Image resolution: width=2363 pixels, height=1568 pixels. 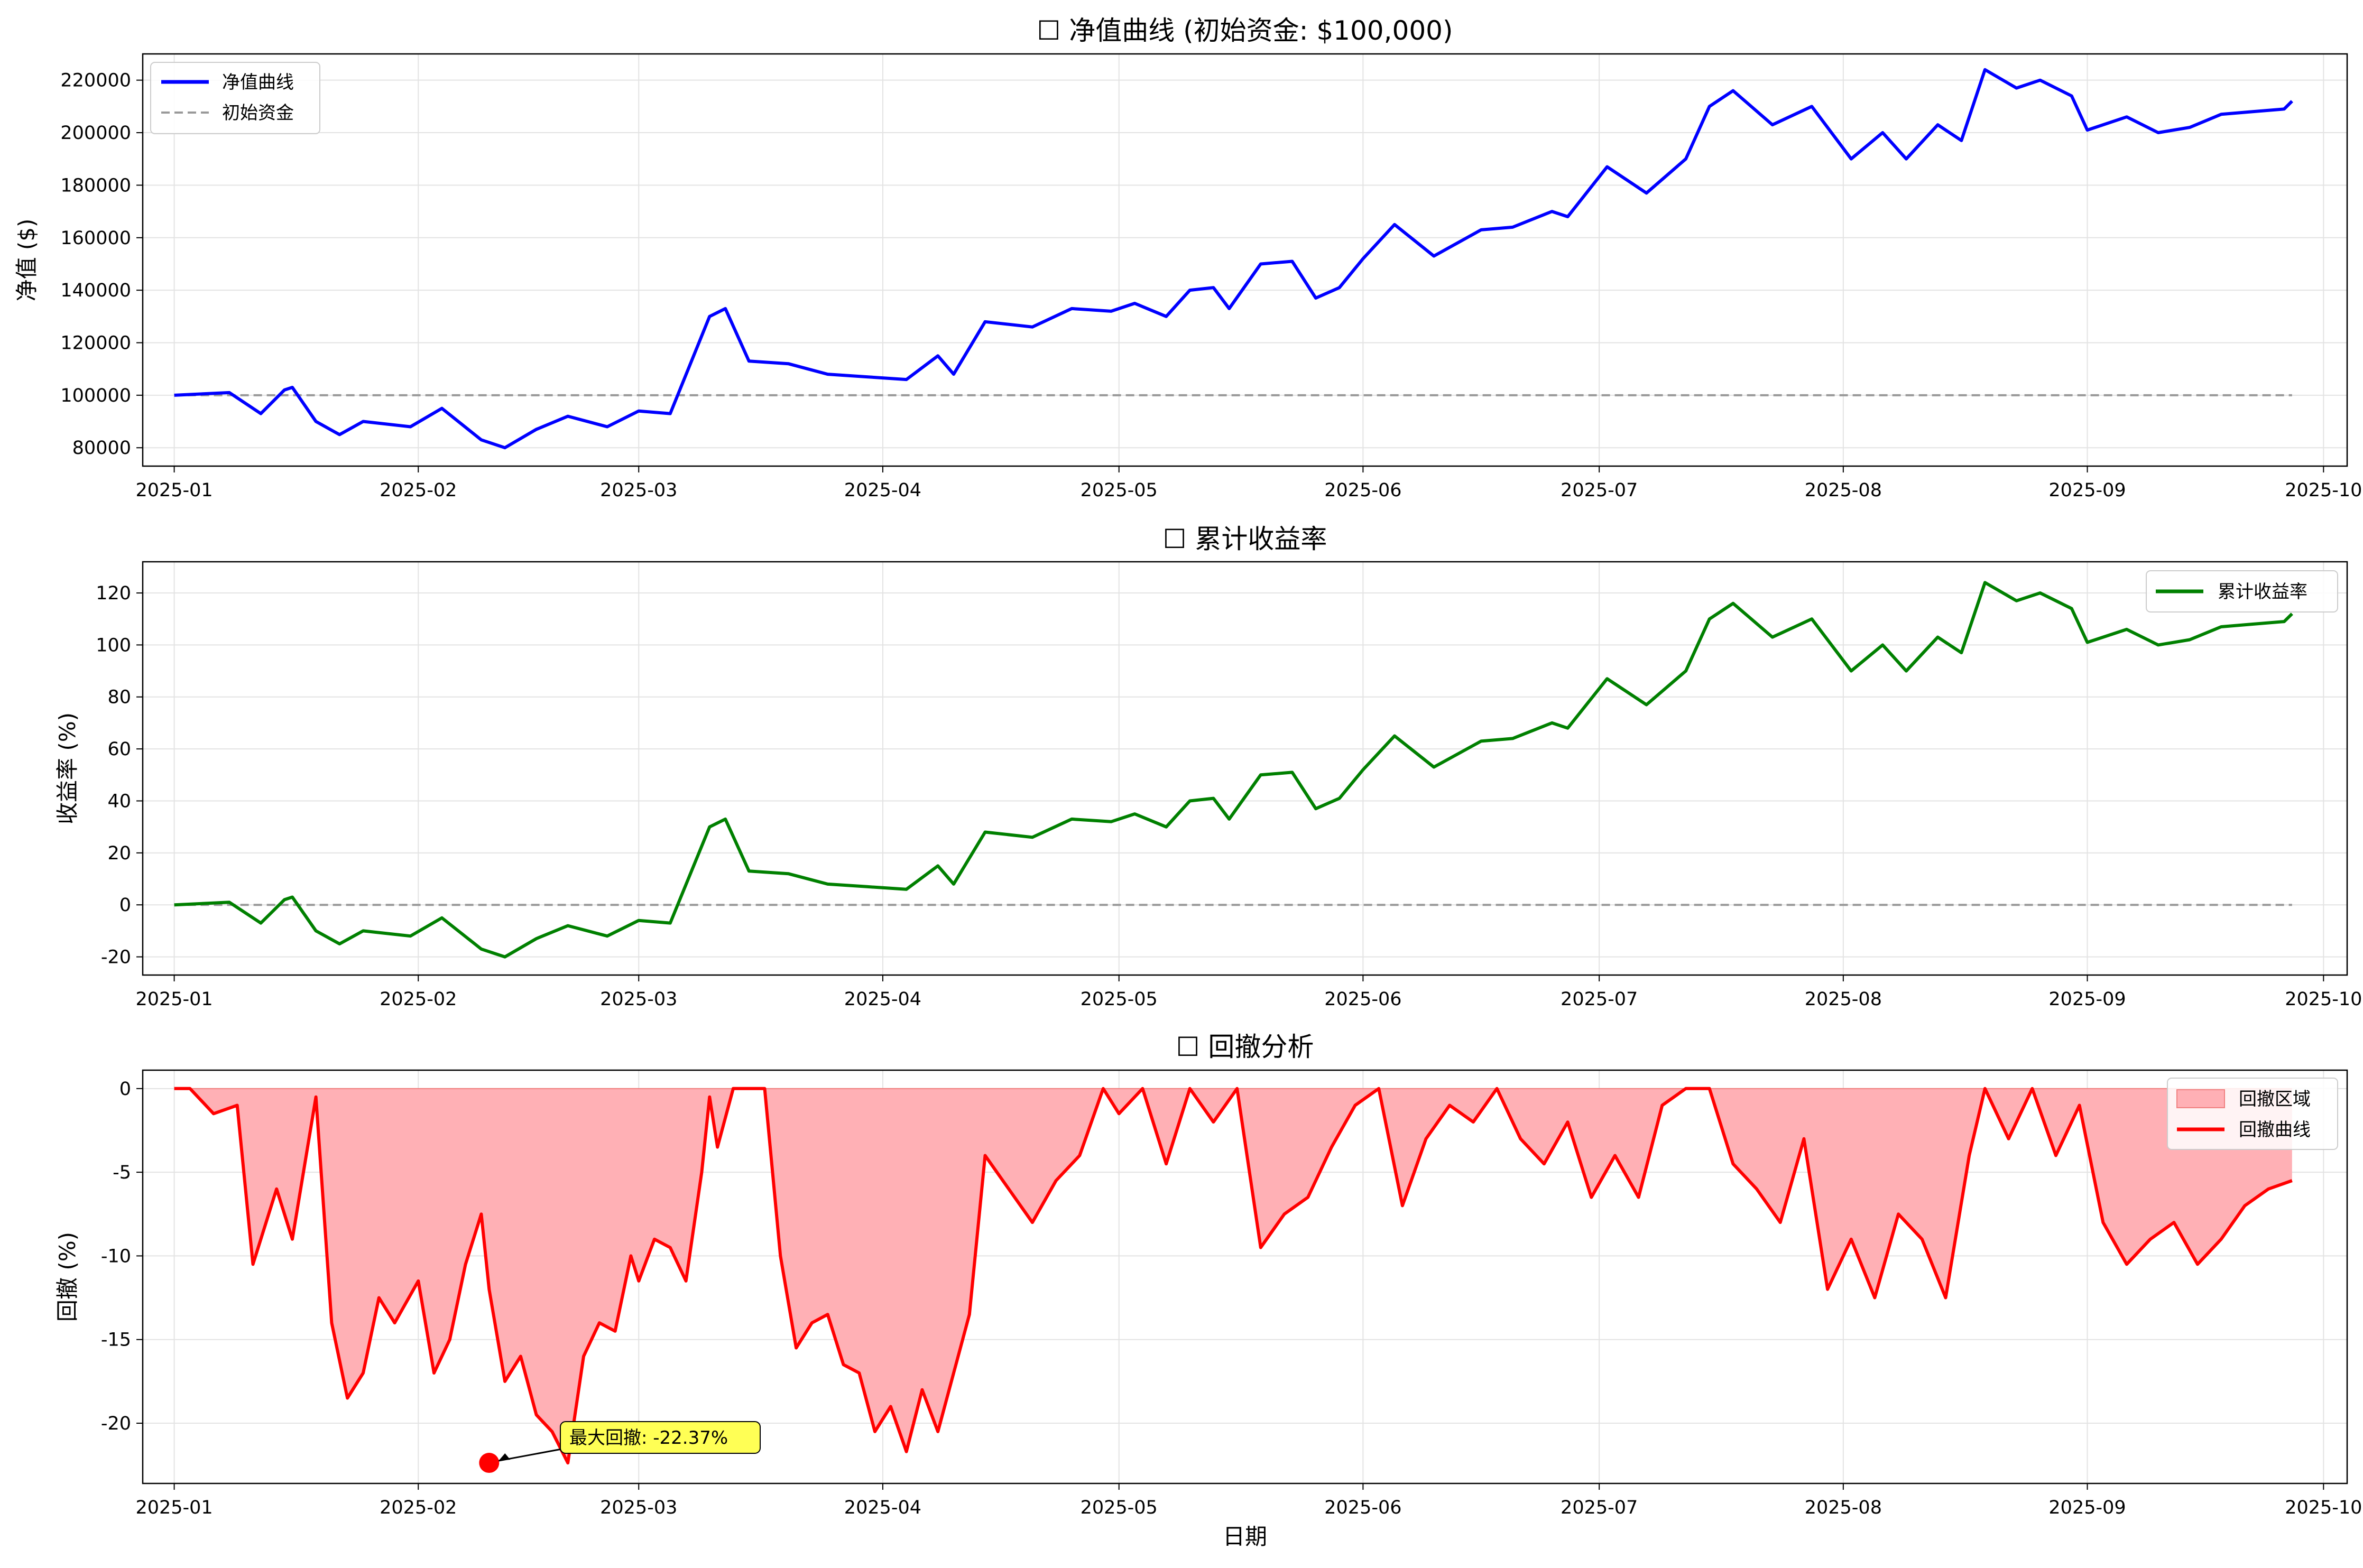 What do you see at coordinates (116, 1340) in the screenshot?
I see `y-tick-label: -15` at bounding box center [116, 1340].